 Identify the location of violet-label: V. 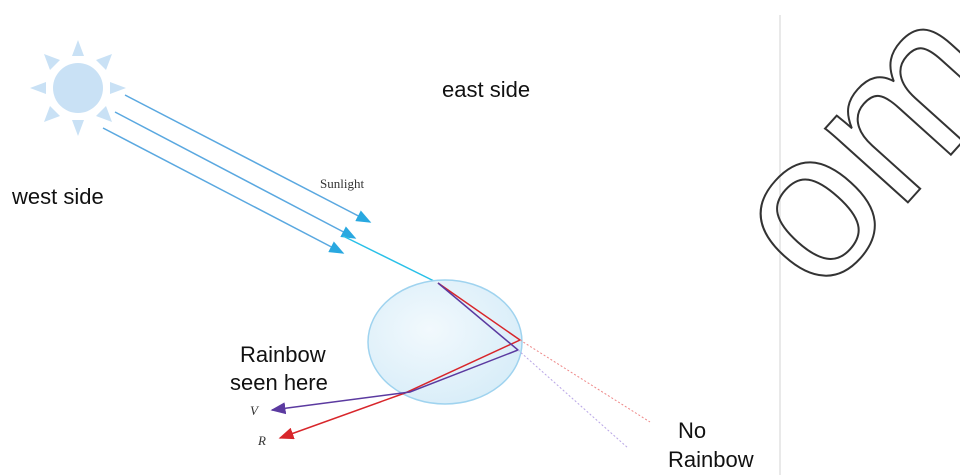
(255, 410).